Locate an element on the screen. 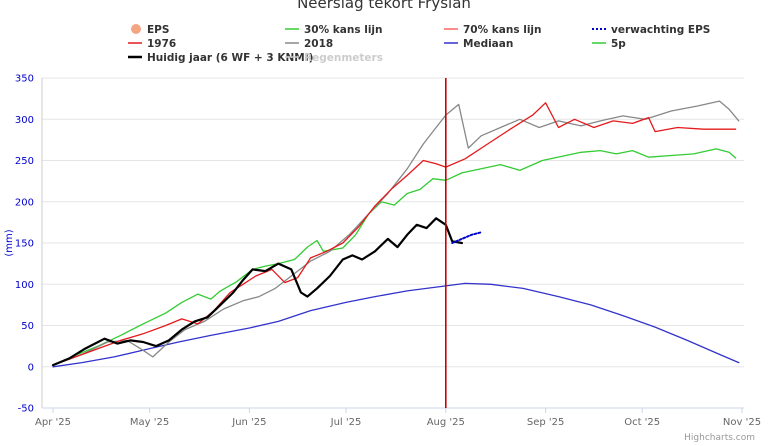 The height and width of the screenshot is (446, 768). legend-item-huidig-jaar-6-wf-3-knmi: Huidig jaar (6 WF + 3 KNMI) is located at coordinates (220, 58).